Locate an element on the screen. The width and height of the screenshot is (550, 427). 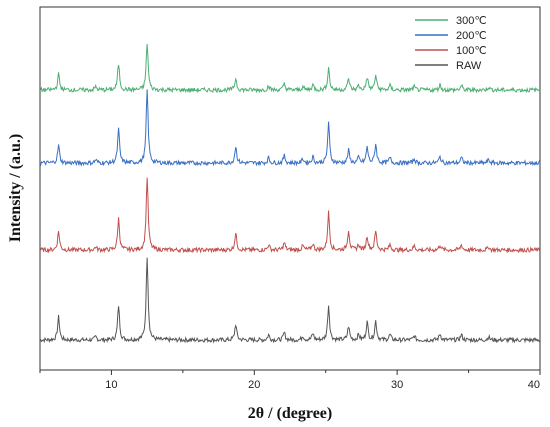
x-tick-label: 10 is located at coordinates (111, 385).